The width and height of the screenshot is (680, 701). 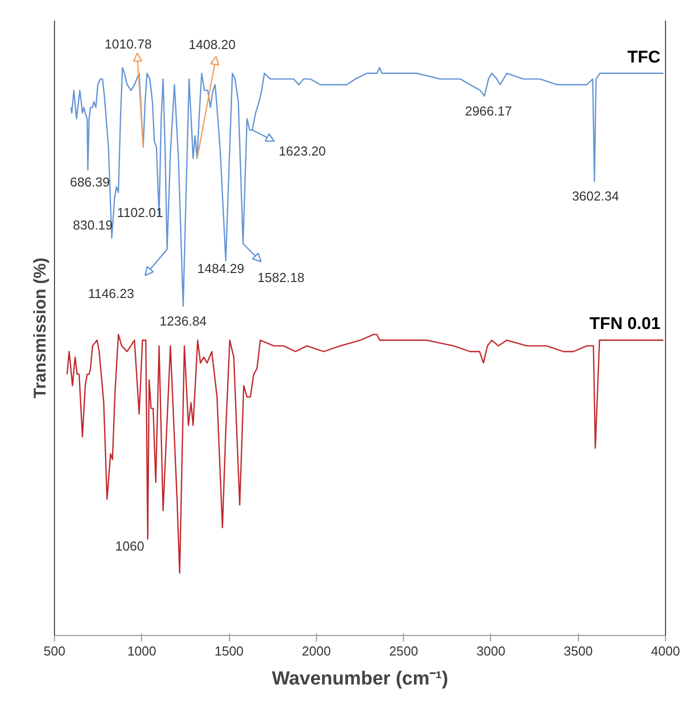 What do you see at coordinates (491, 651) in the screenshot?
I see `x-tick-label: 3000` at bounding box center [491, 651].